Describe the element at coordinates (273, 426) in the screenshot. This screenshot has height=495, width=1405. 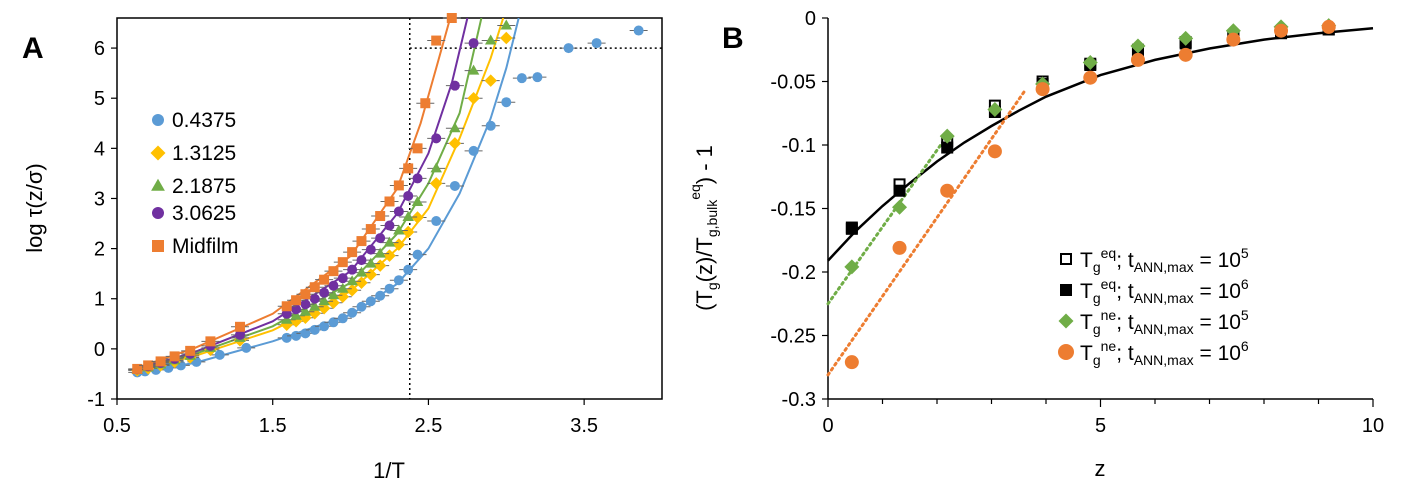
I see `x-tick-label: 1.5` at that location.